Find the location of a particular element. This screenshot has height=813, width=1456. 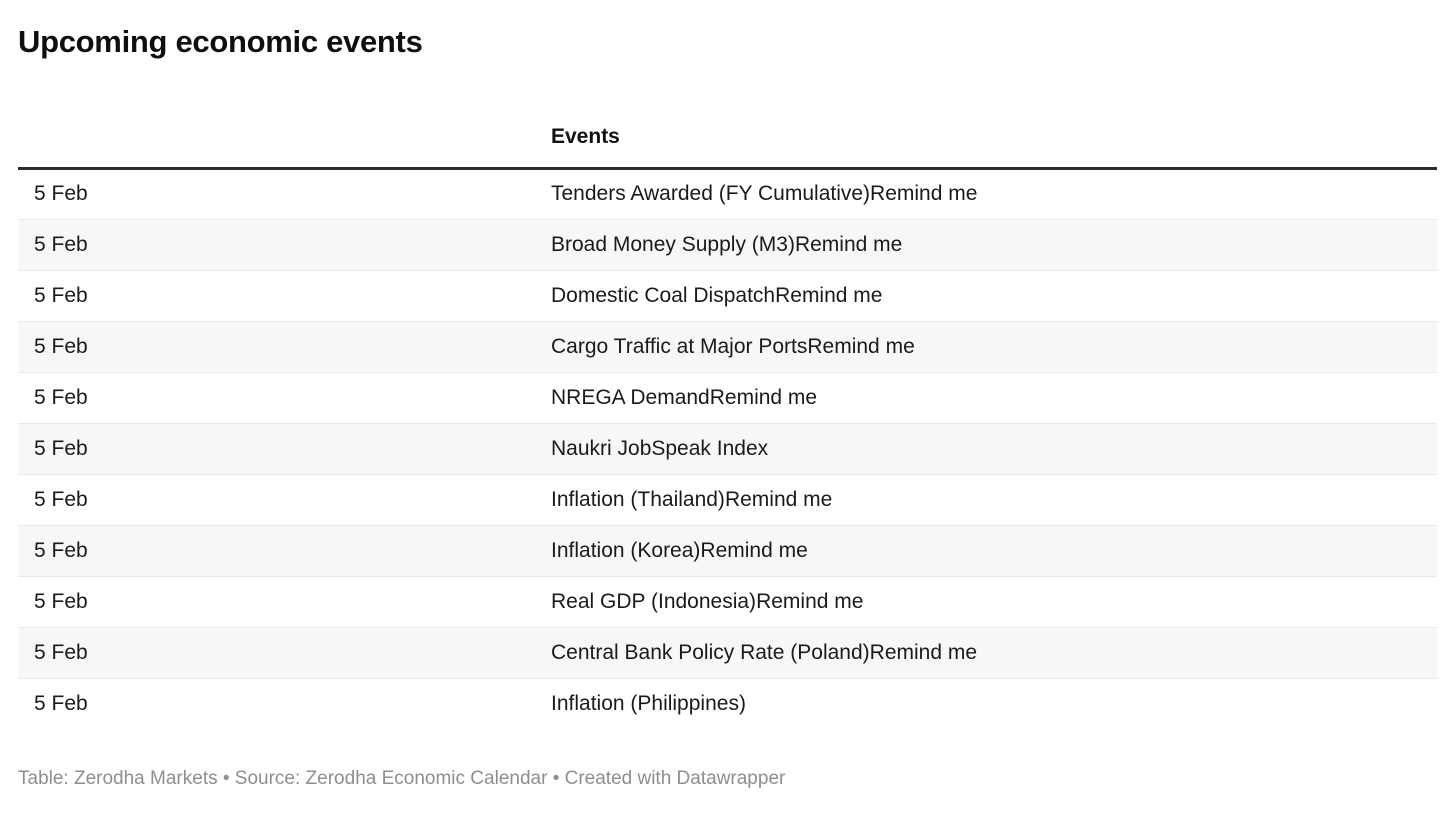

table-row: 5 Feb Inflation (Thailand)Remind me is located at coordinates (727, 499).